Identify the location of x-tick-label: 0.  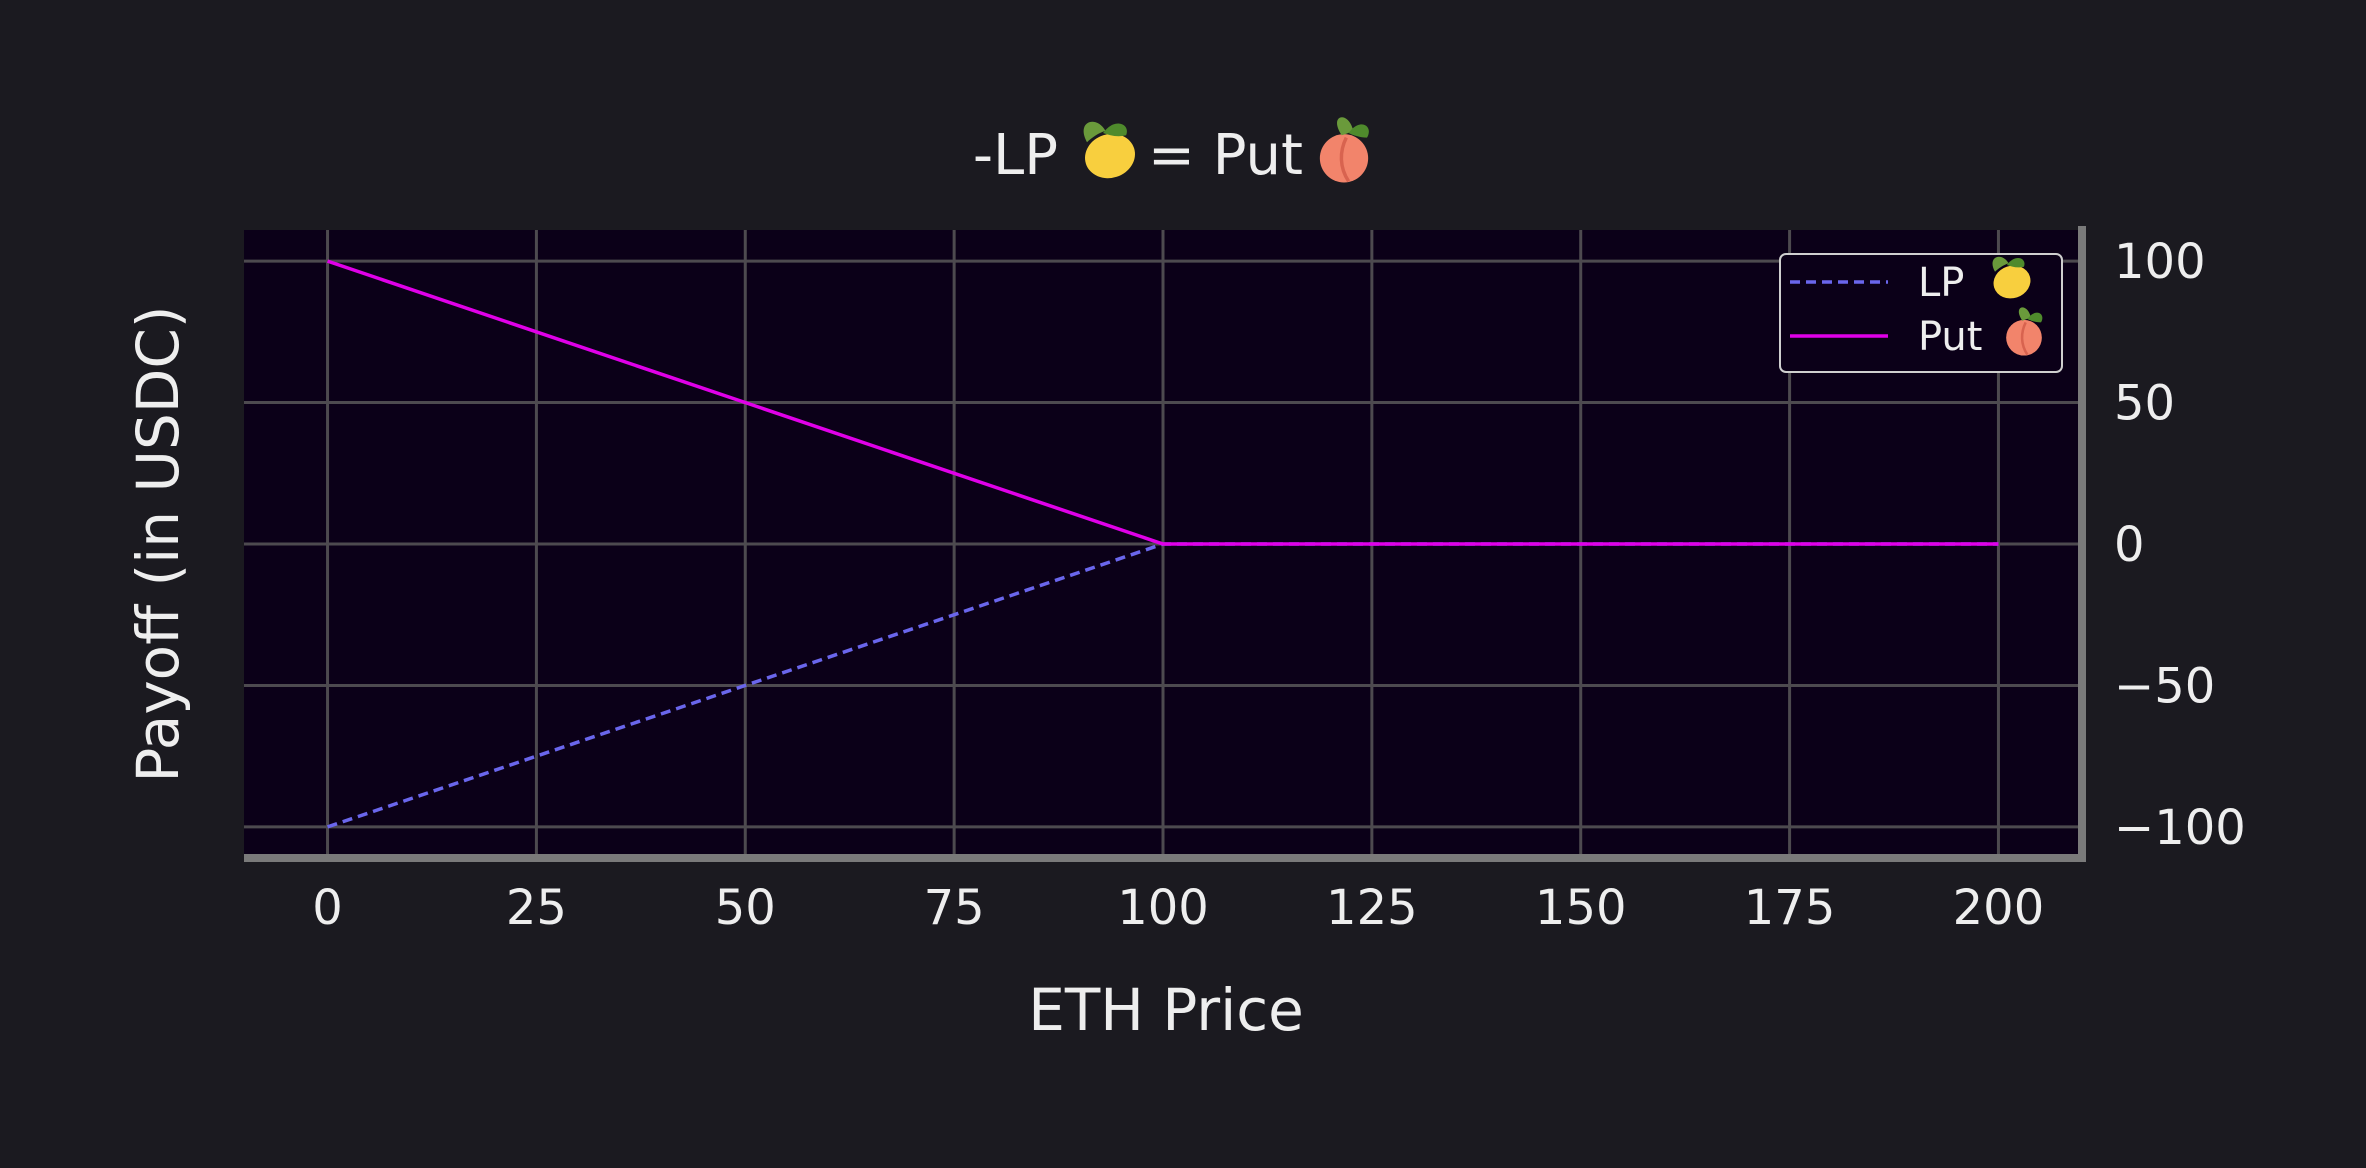
(327, 908).